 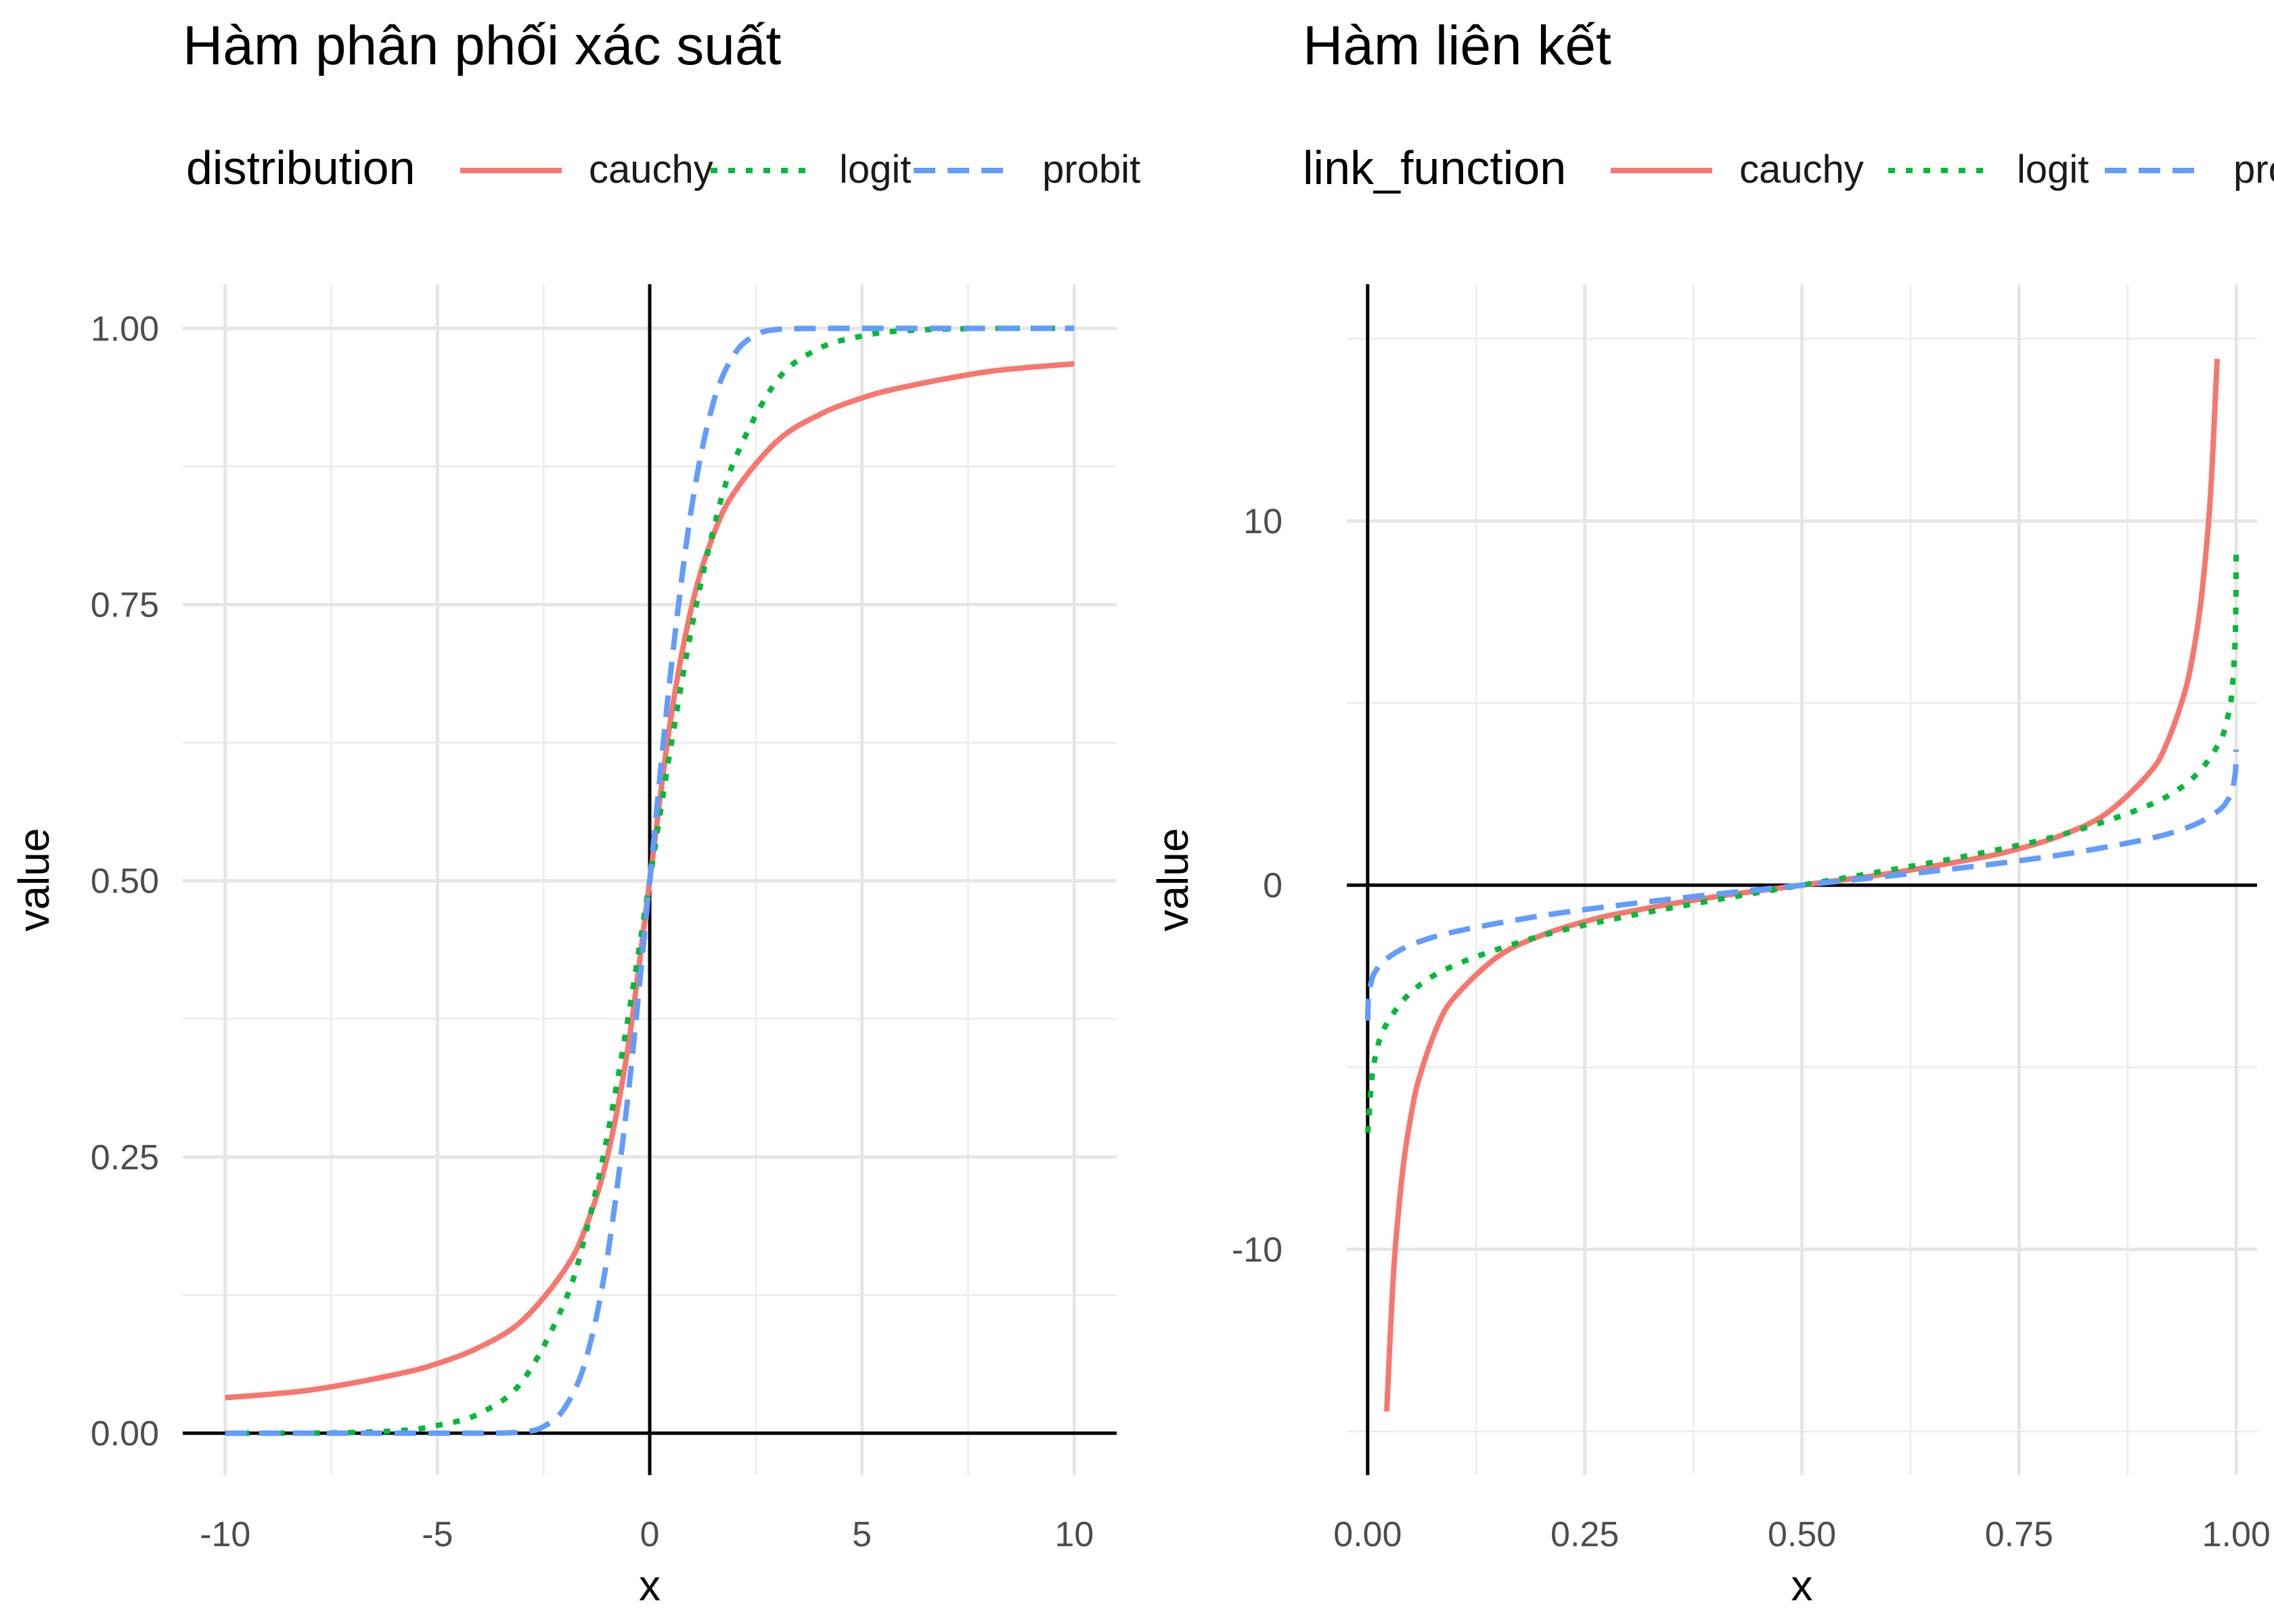 What do you see at coordinates (125, 1157) in the screenshot?
I see `y-tick-label: 0.25` at bounding box center [125, 1157].